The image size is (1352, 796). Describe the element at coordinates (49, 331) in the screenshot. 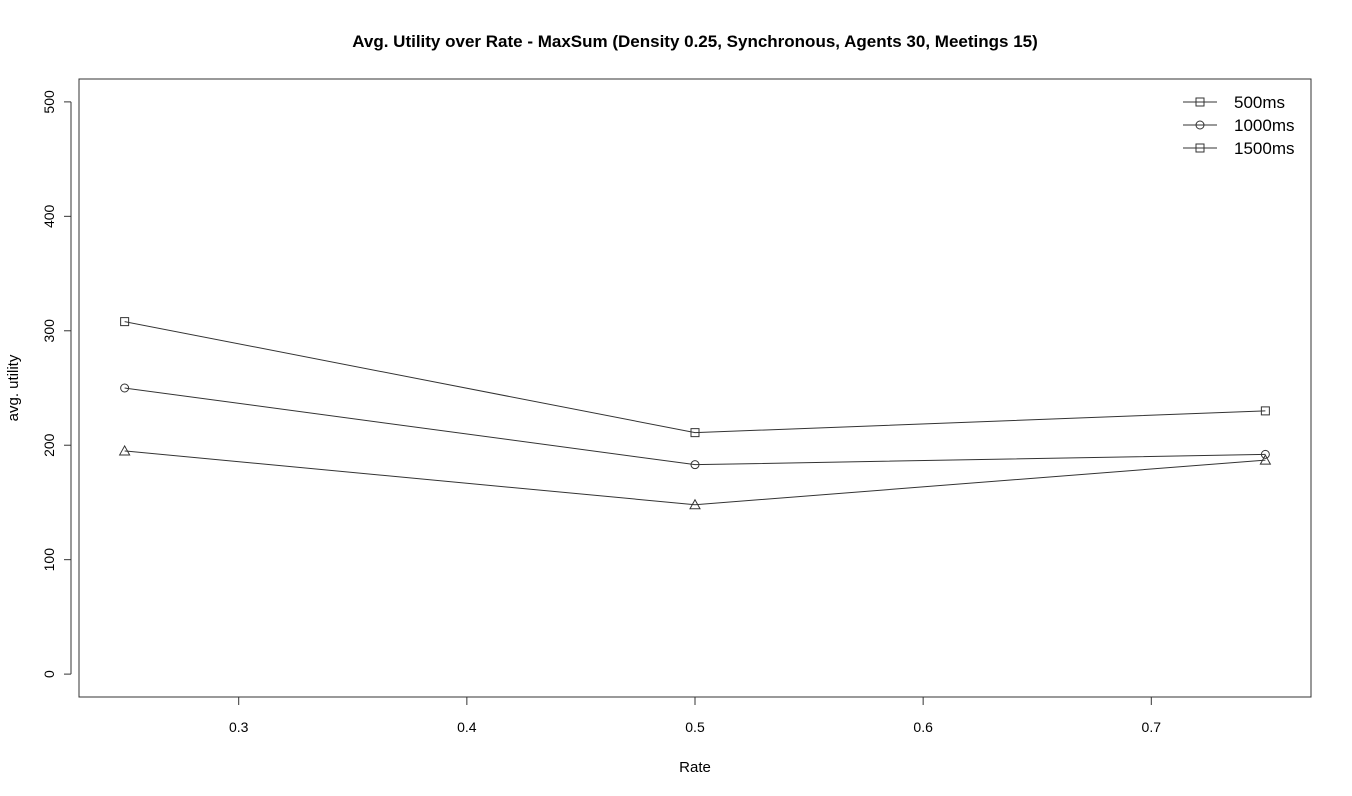

I see `y-tick-label: 300` at that location.